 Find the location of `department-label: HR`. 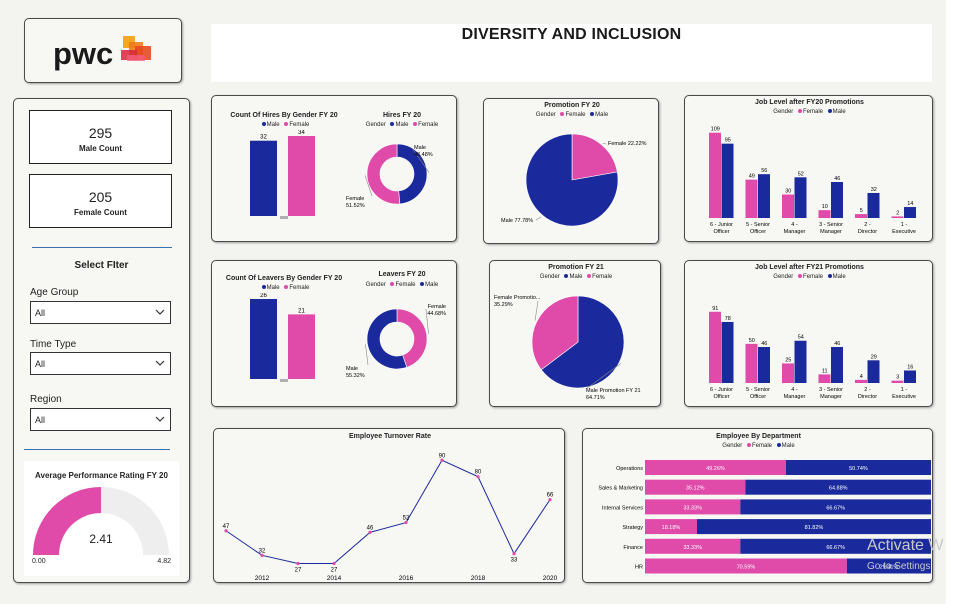

department-label: HR is located at coordinates (639, 568).